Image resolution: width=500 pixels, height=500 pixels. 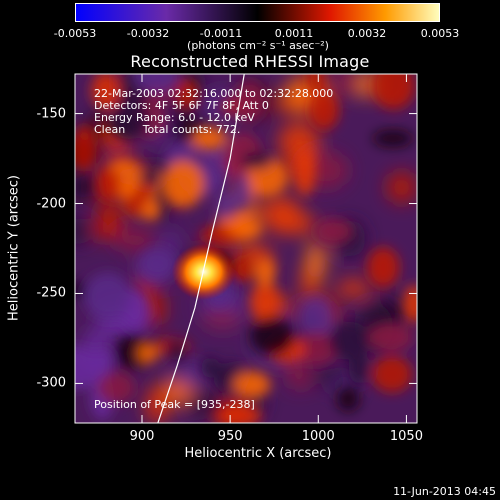 What do you see at coordinates (51, 383) in the screenshot?
I see `y-tick-label: -300` at bounding box center [51, 383].